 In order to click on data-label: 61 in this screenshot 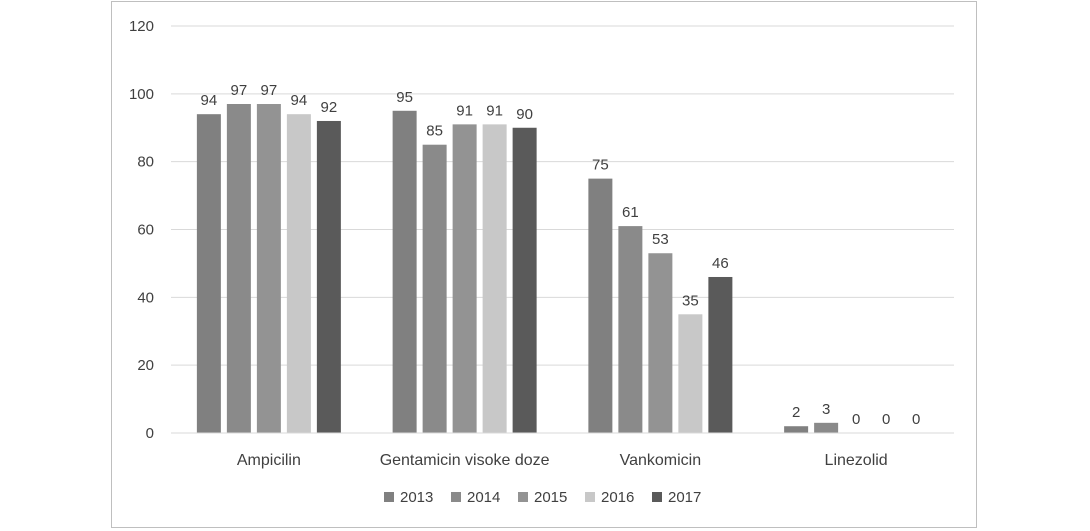, I will do `click(630, 212)`.